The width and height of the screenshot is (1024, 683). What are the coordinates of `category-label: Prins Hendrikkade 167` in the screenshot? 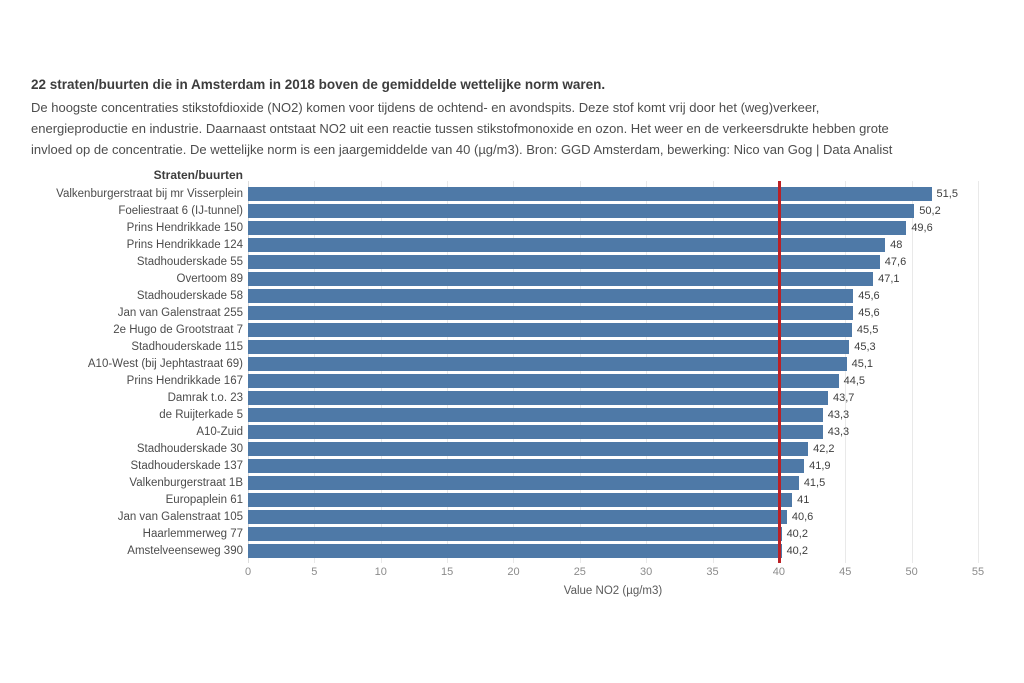 It's located at (184, 380).